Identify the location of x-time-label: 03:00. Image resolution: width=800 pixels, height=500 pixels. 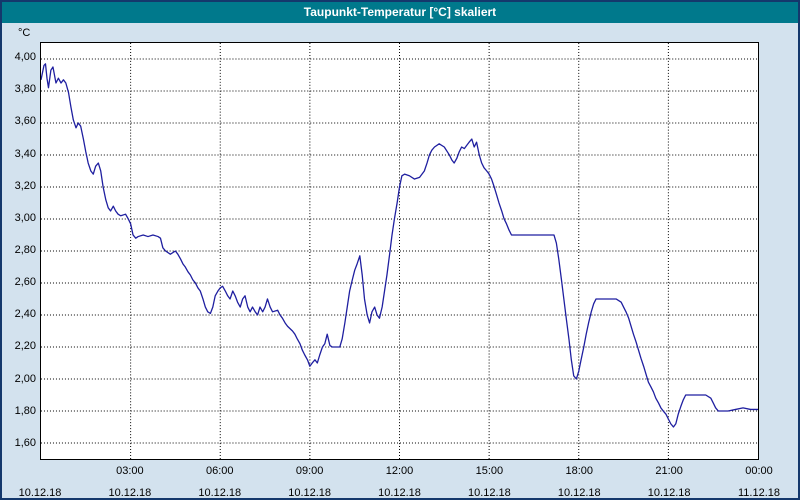
(130, 471).